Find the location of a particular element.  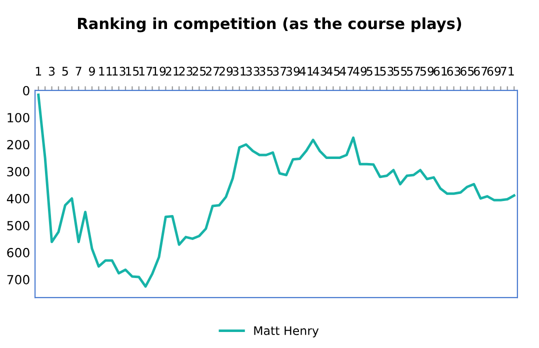

x-tick-label: 59 is located at coordinates (427, 71).